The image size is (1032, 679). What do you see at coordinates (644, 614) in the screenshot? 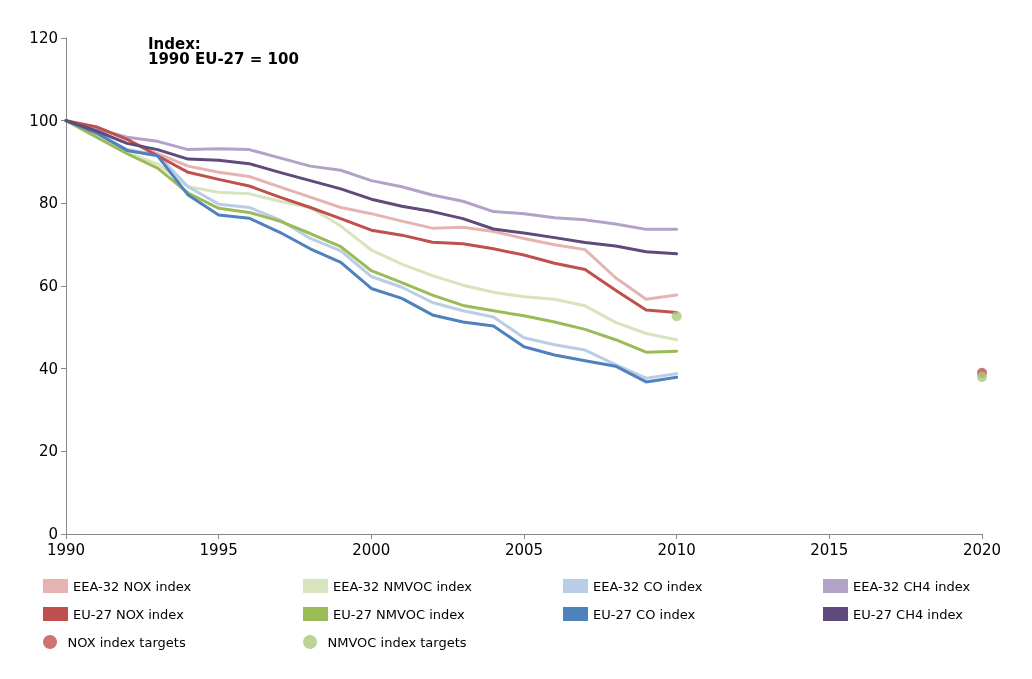
I see `legend-label: EU-27 CO index` at bounding box center [644, 614].